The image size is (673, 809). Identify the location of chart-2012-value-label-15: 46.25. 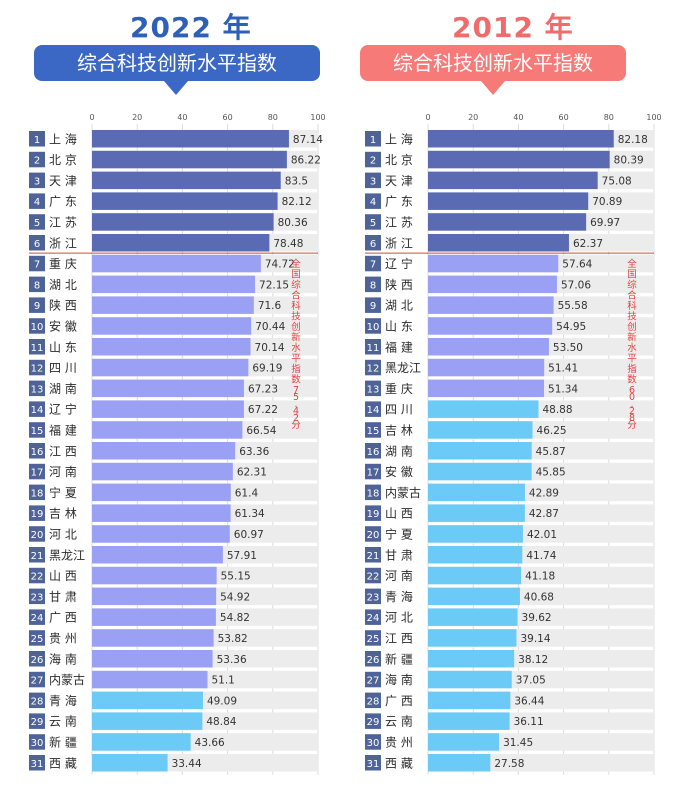
(552, 431).